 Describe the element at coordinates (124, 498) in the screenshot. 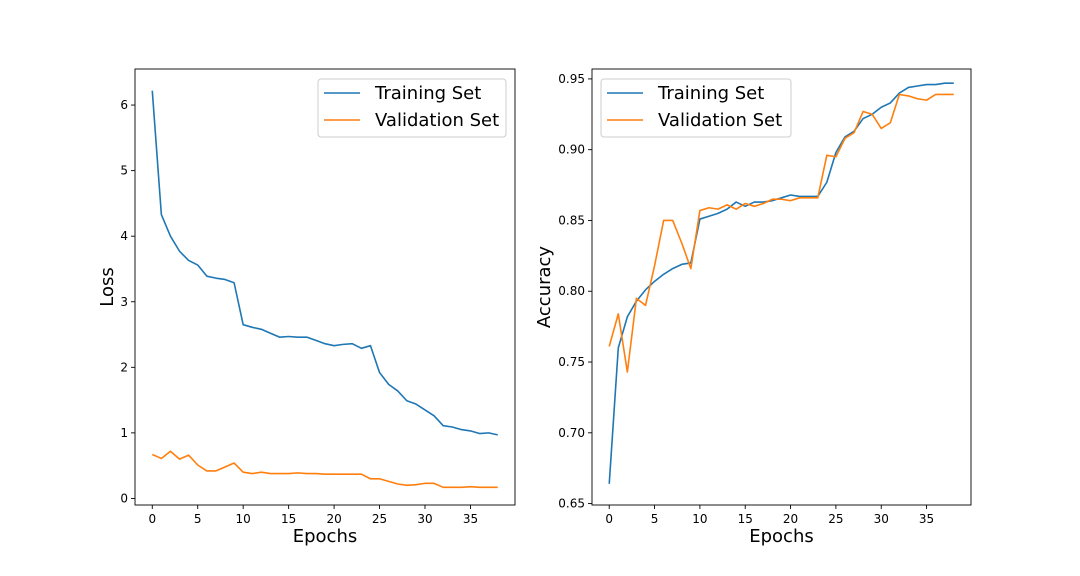

I see `y-tick-label: 0` at that location.